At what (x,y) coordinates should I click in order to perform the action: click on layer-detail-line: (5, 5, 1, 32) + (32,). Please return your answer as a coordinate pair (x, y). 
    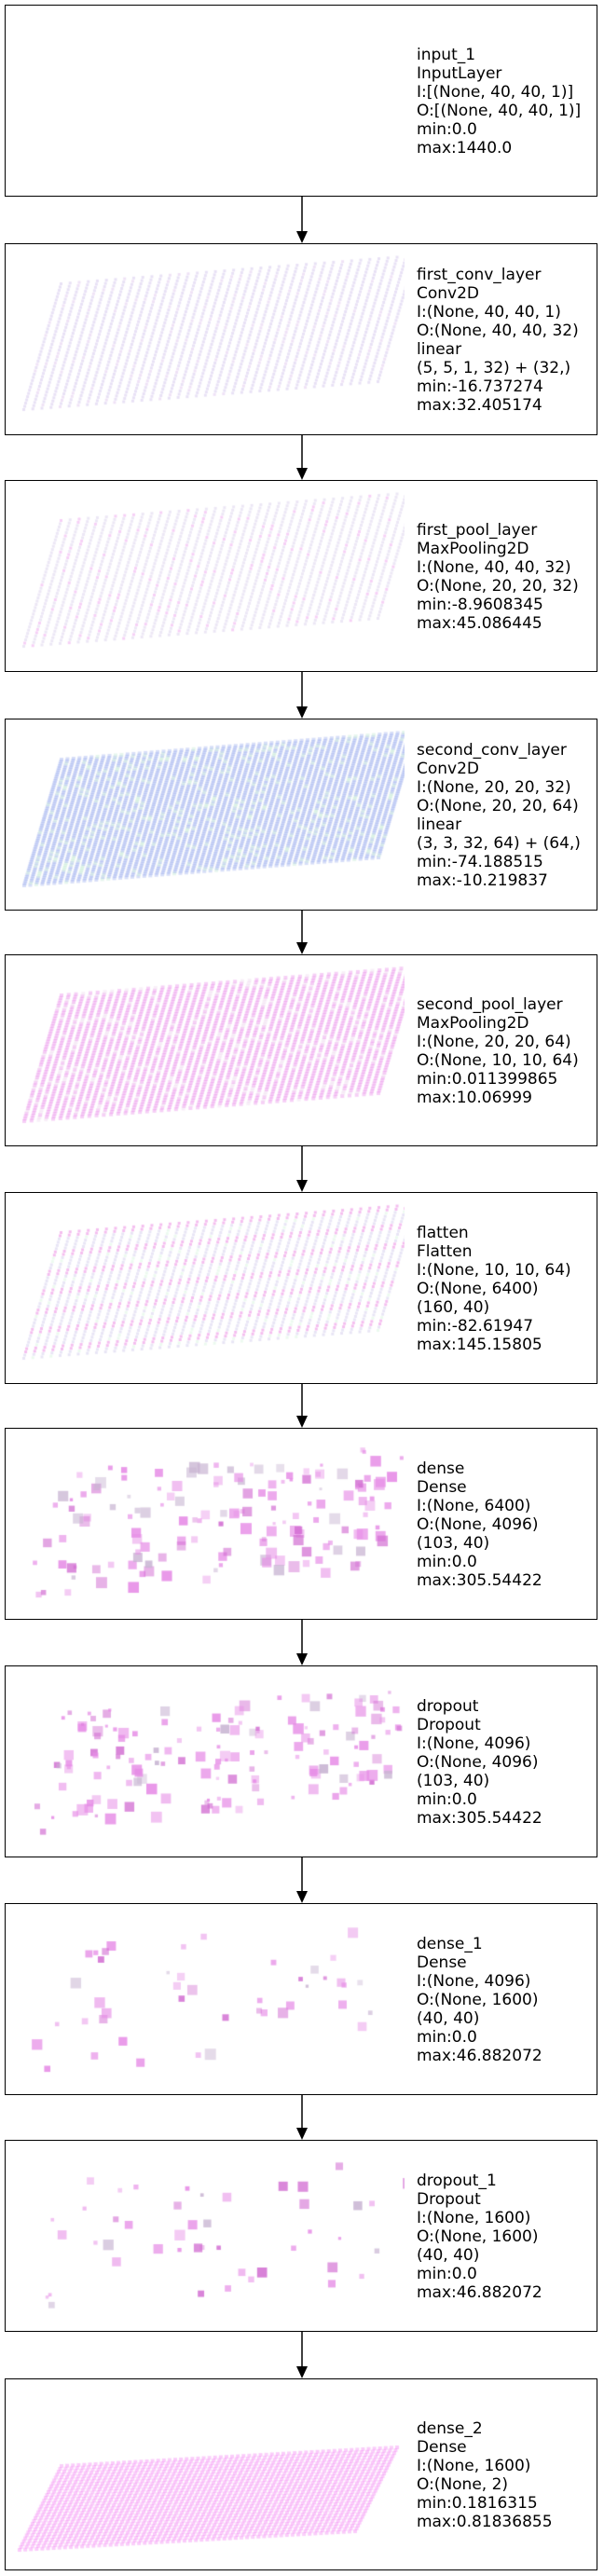
    Looking at the image, I should click on (494, 368).